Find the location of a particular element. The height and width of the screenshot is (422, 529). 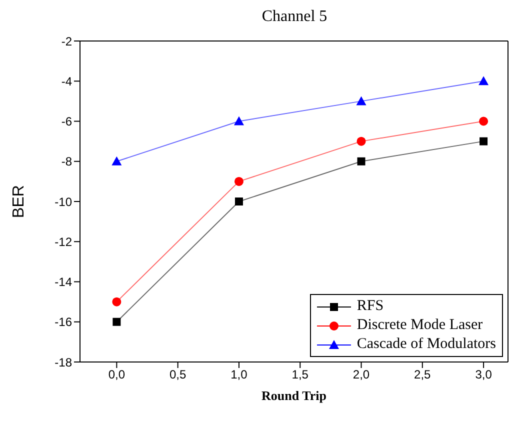

y-tick-label: -8 is located at coordinates (66, 161).